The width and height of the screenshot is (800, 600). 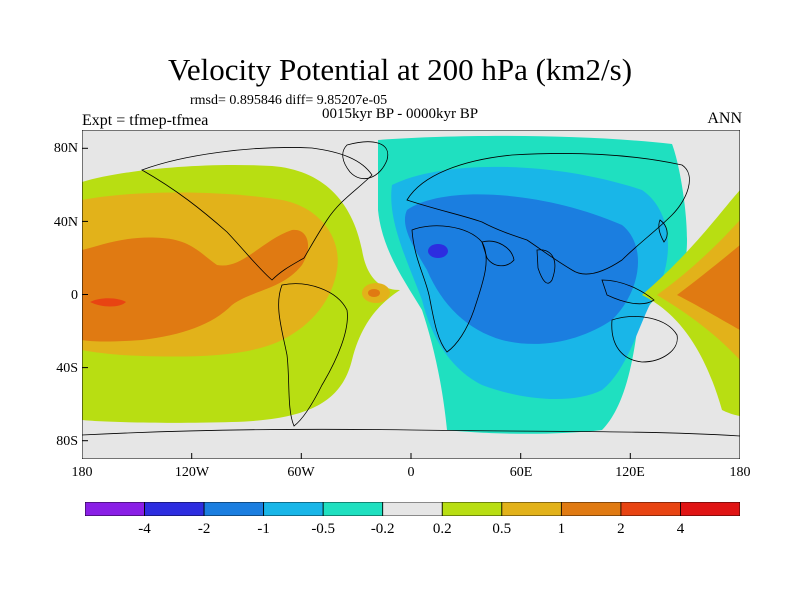 What do you see at coordinates (374, 293) in the screenshot?
I see `atlantic-positive-core` at bounding box center [374, 293].